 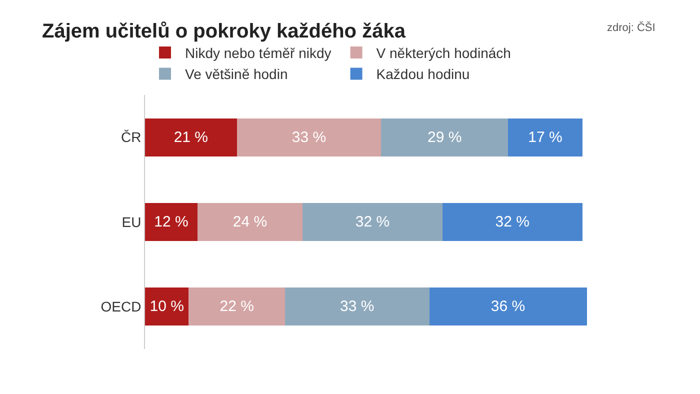 What do you see at coordinates (443, 52) in the screenshot?
I see `legend-label: V některých hodinách` at bounding box center [443, 52].